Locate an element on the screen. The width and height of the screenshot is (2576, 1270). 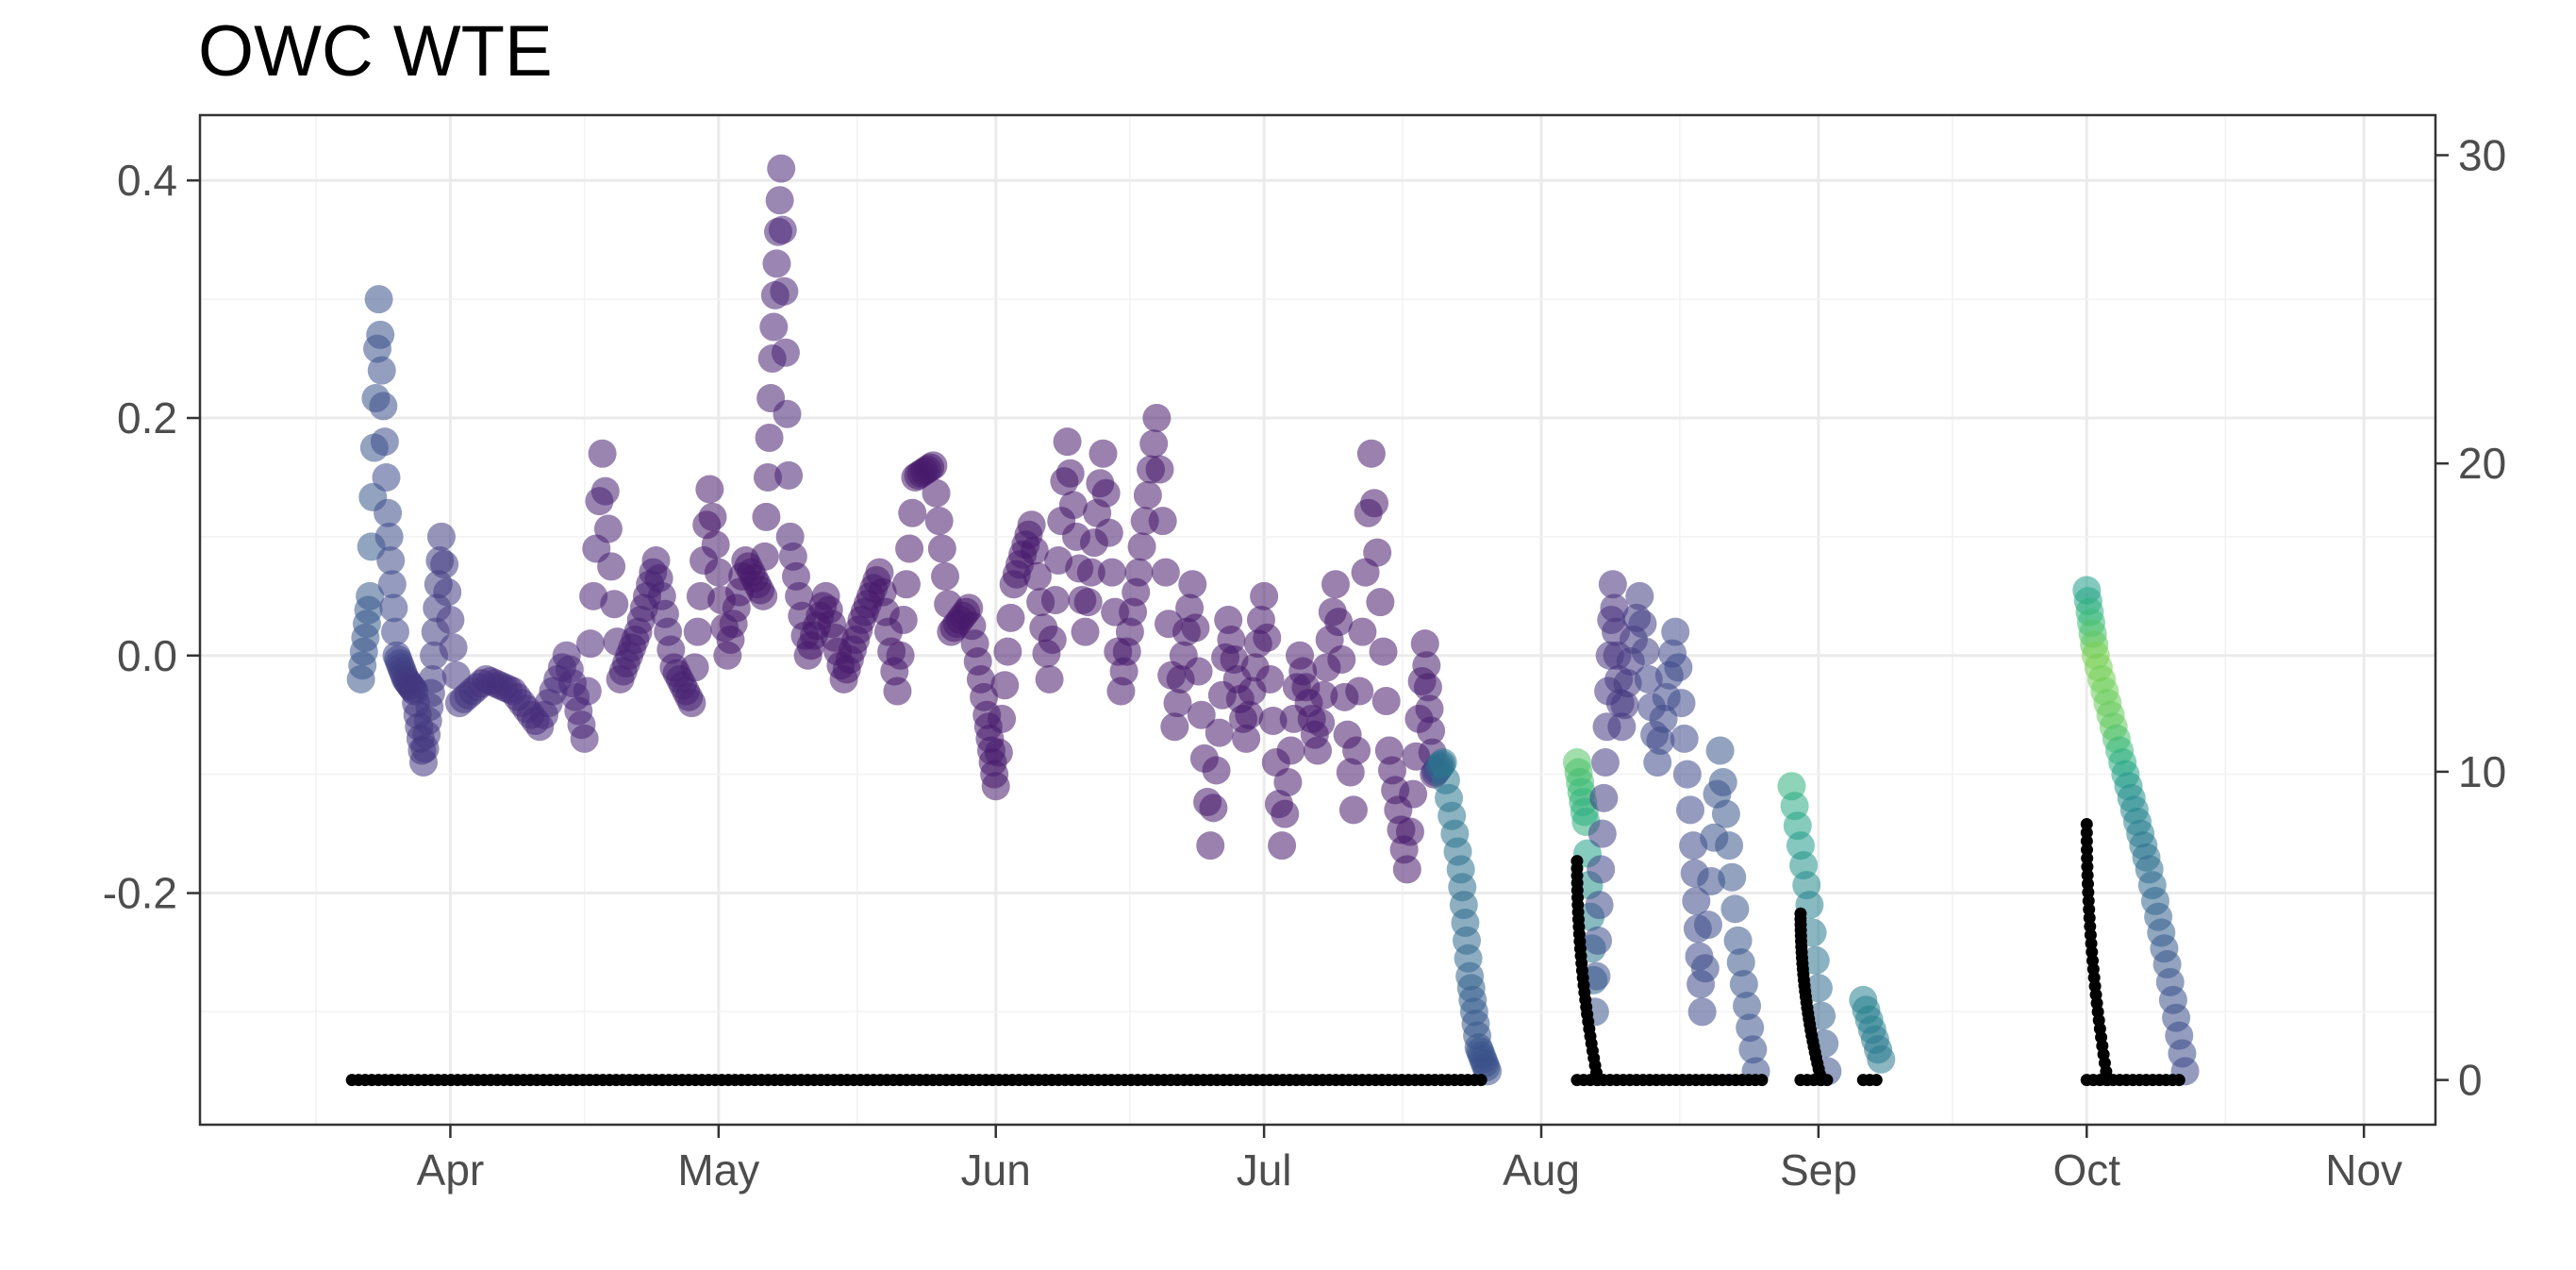
x-tick-label: Nov is located at coordinates (2363, 1170).